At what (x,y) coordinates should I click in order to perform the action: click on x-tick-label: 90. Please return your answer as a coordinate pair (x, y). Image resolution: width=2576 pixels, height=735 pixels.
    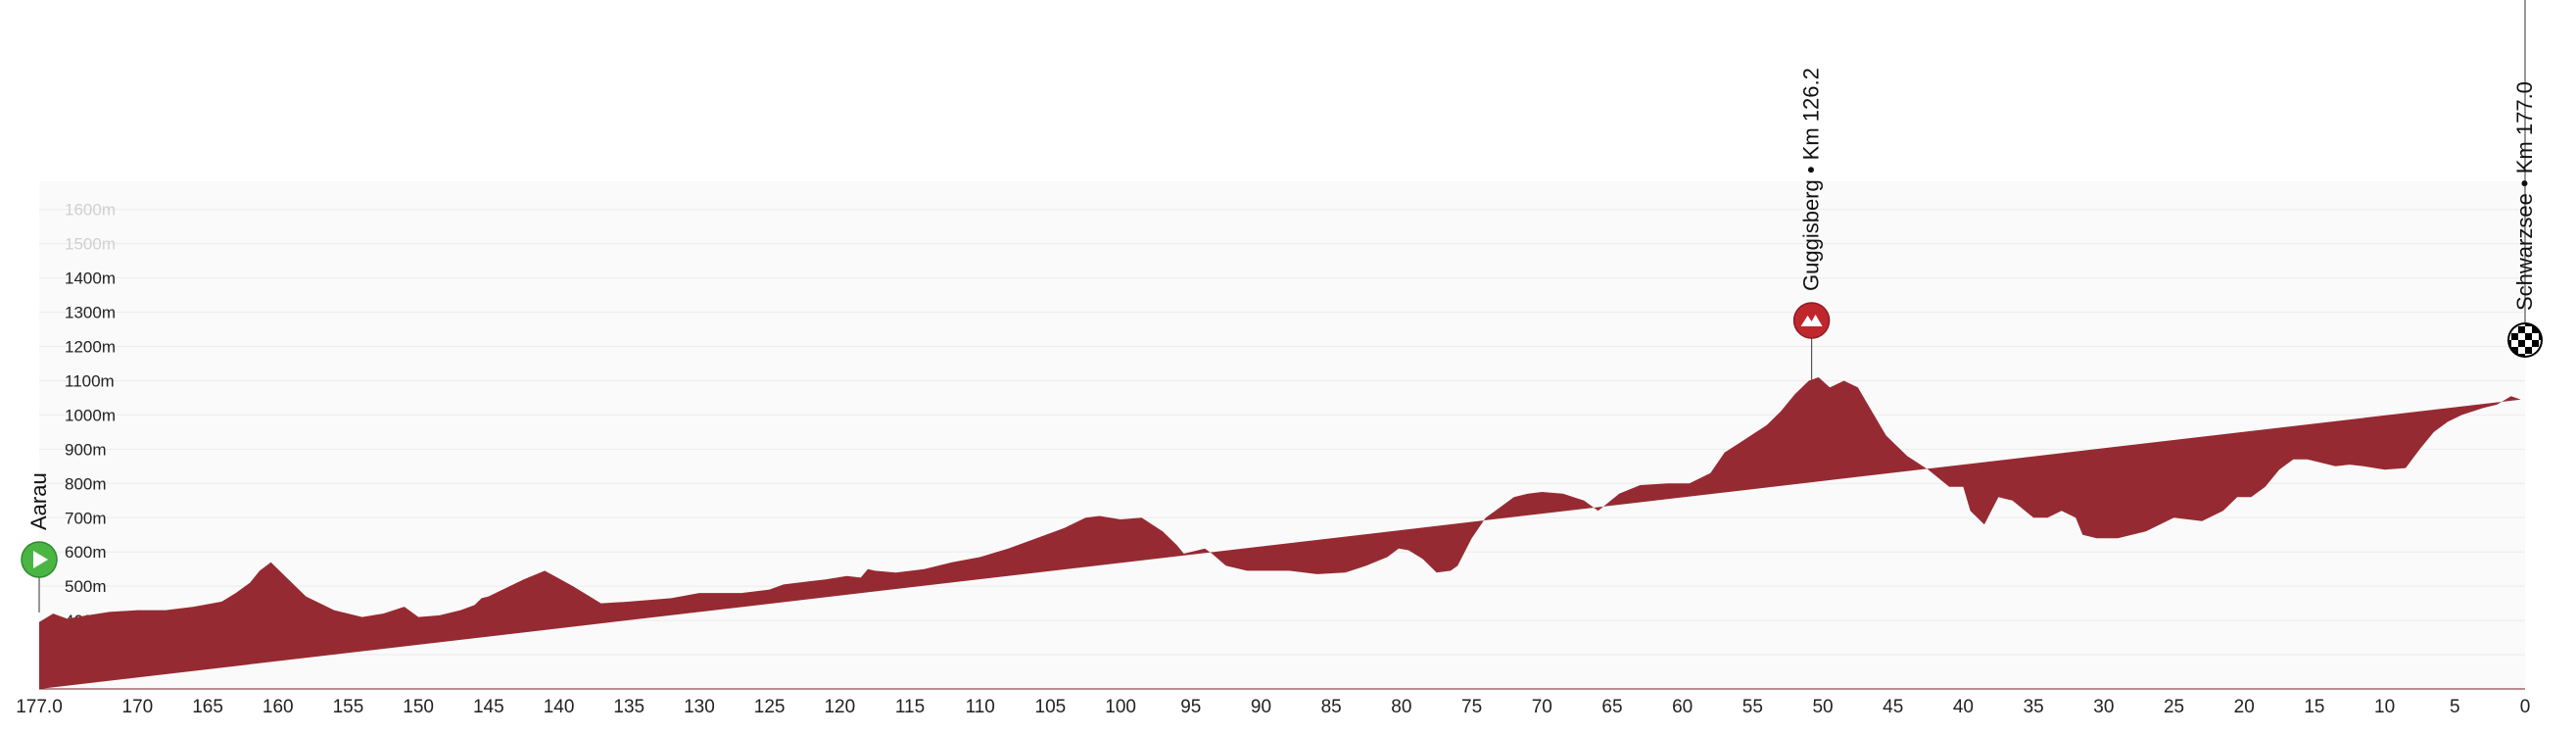
    Looking at the image, I should click on (1261, 707).